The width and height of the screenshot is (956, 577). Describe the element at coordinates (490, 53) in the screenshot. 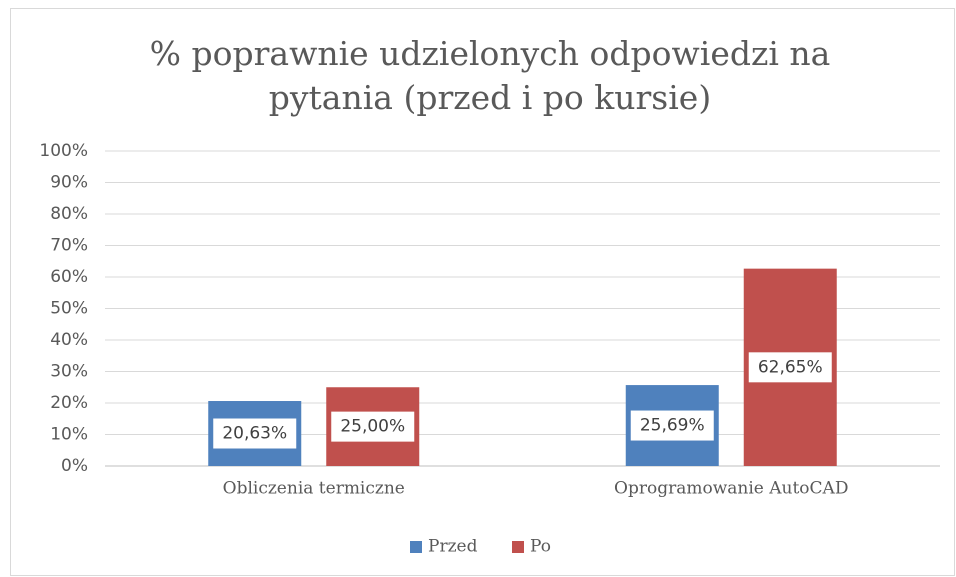

I see `chart-title: % poprawnie udzielonych odpowiedzi na` at that location.